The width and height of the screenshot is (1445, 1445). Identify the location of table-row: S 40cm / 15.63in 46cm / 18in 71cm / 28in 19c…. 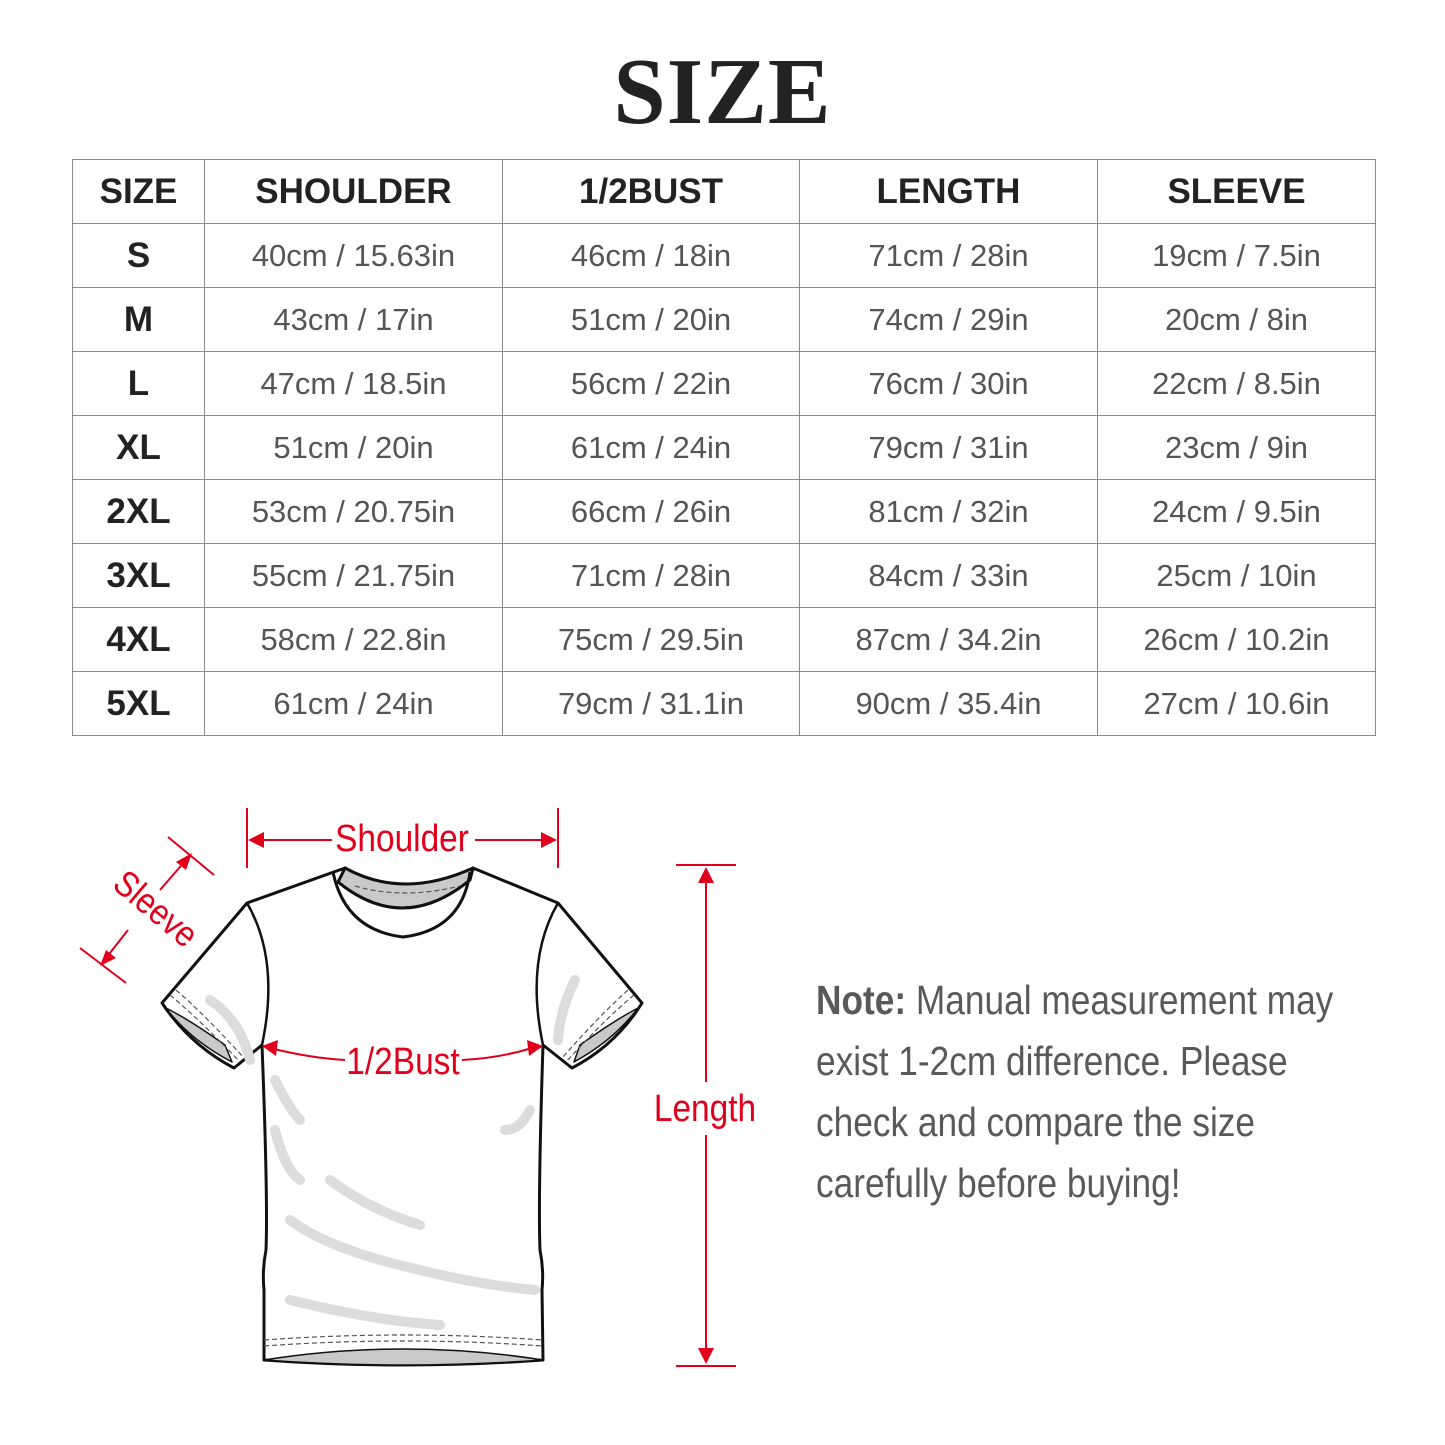
(724, 255).